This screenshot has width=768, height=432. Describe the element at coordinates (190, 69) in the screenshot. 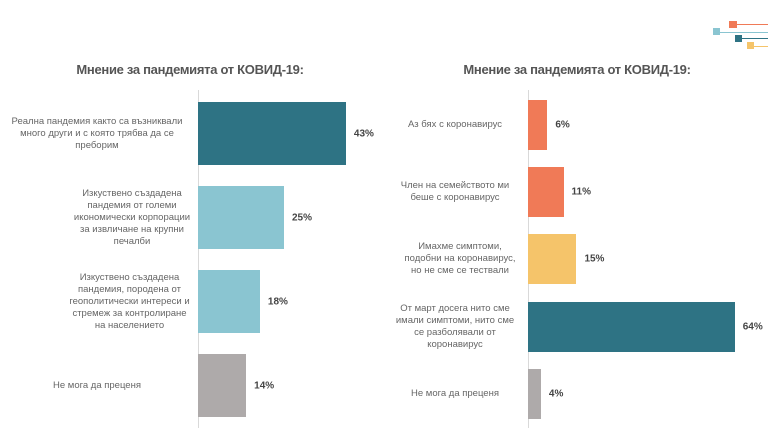

I see `left-chart-title: Мнение за пандемията от КОВИД-19:` at that location.